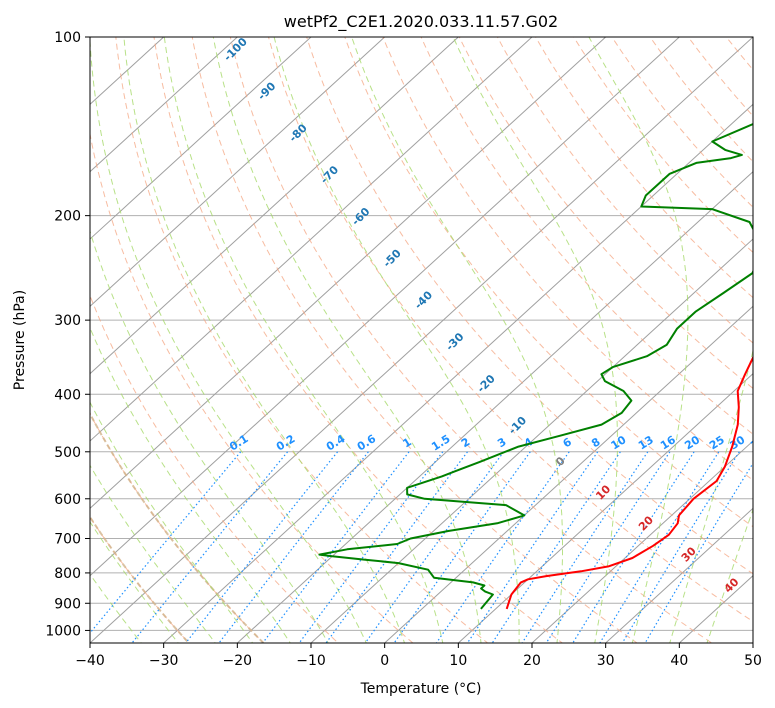 This screenshot has height=708, width=775. What do you see at coordinates (560, 461) in the screenshot?
I see `dry-adiabat-label: 0` at bounding box center [560, 461].